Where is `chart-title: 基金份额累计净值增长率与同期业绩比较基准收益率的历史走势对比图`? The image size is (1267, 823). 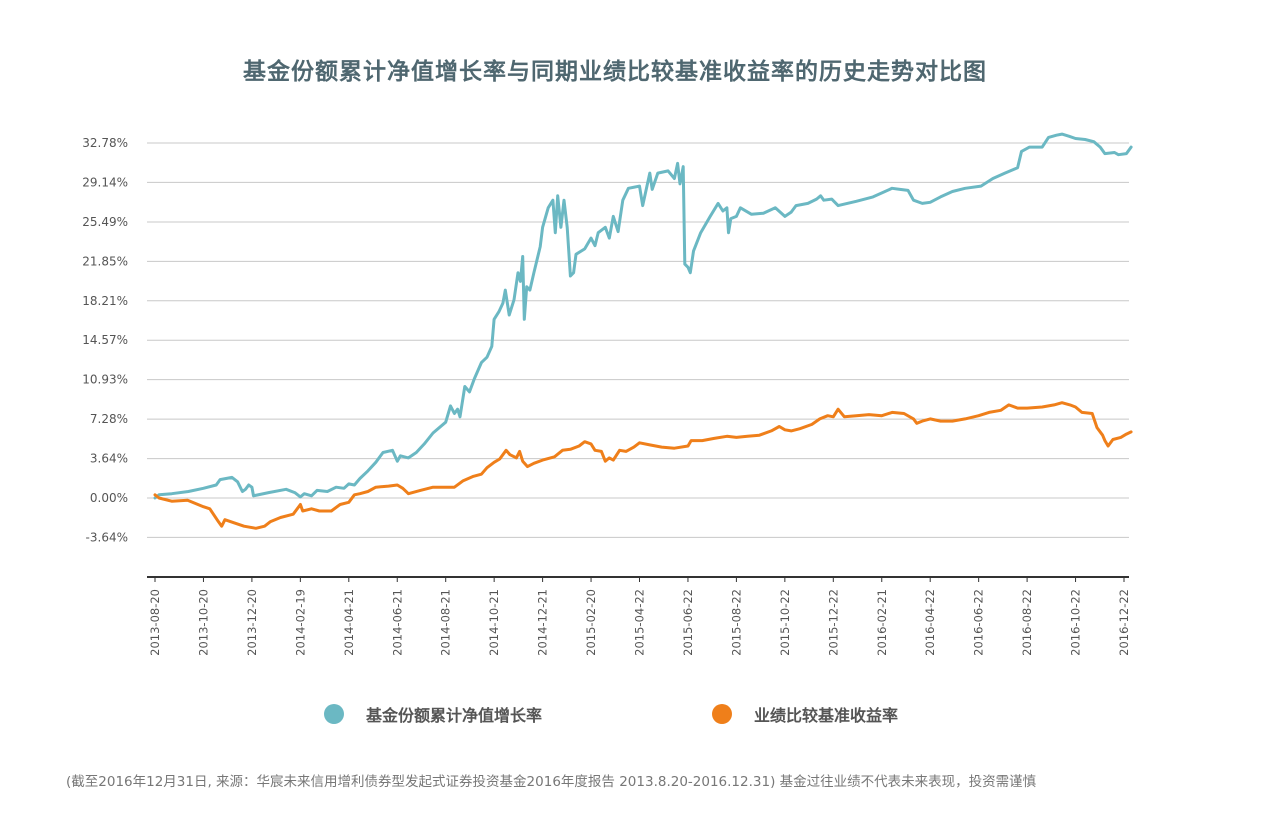 chart-title: 基金份额累计净值增长率与同期业绩比较基准收益率的历史走势对比图 is located at coordinates (615, 72).